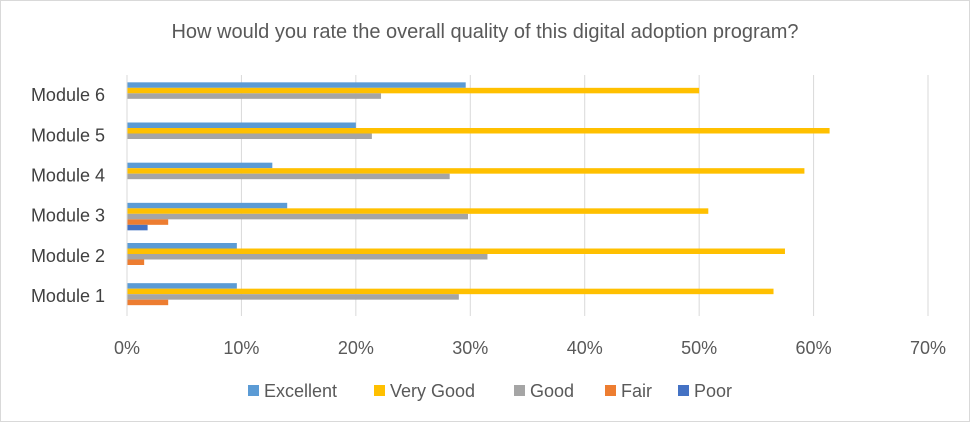  I want to click on bar-poor, so click(137, 227).